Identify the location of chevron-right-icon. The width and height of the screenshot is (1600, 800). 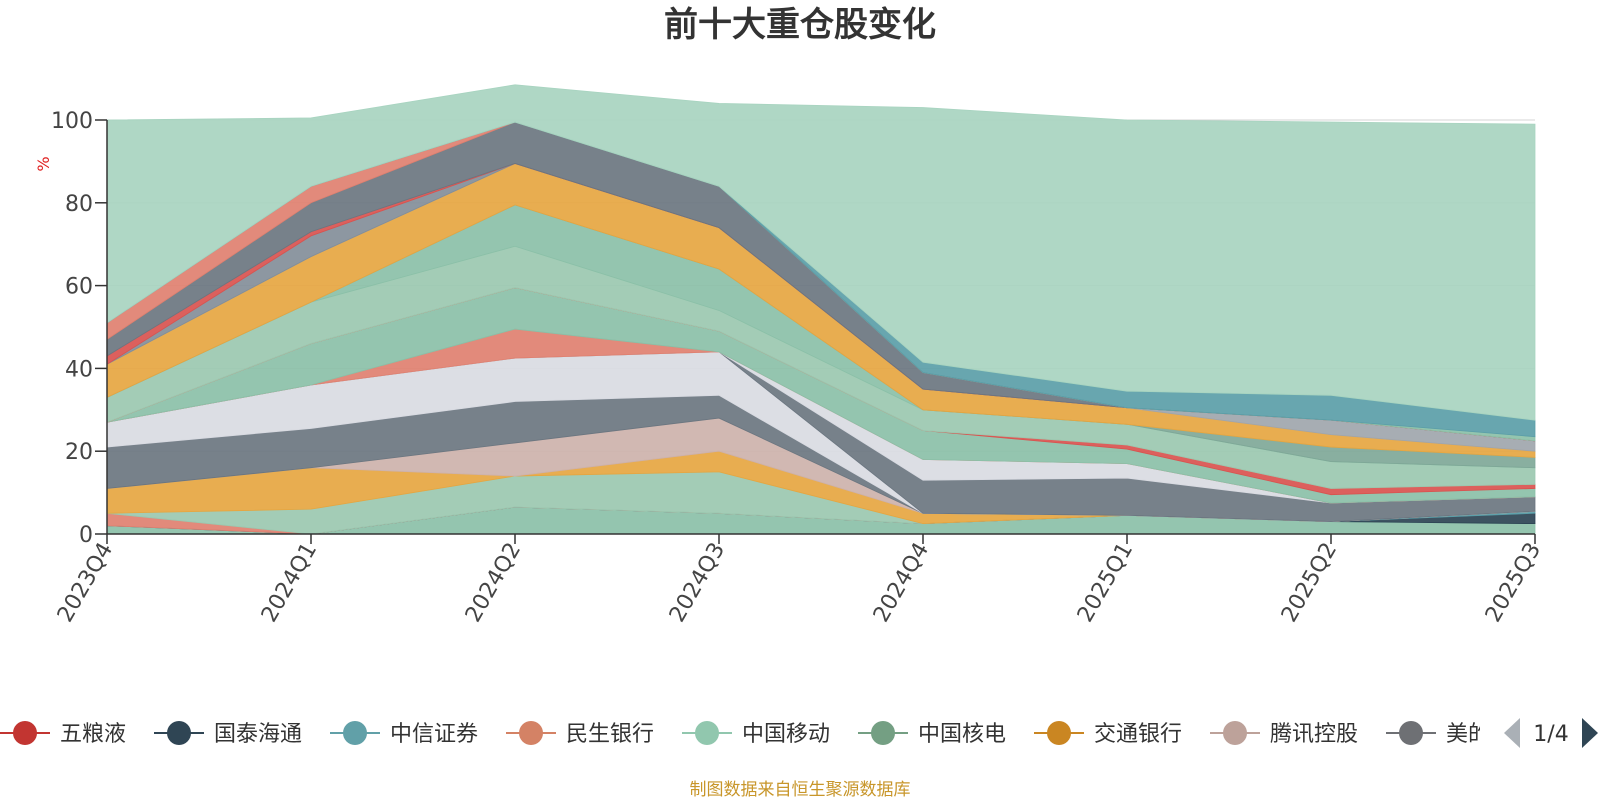
(1590, 733).